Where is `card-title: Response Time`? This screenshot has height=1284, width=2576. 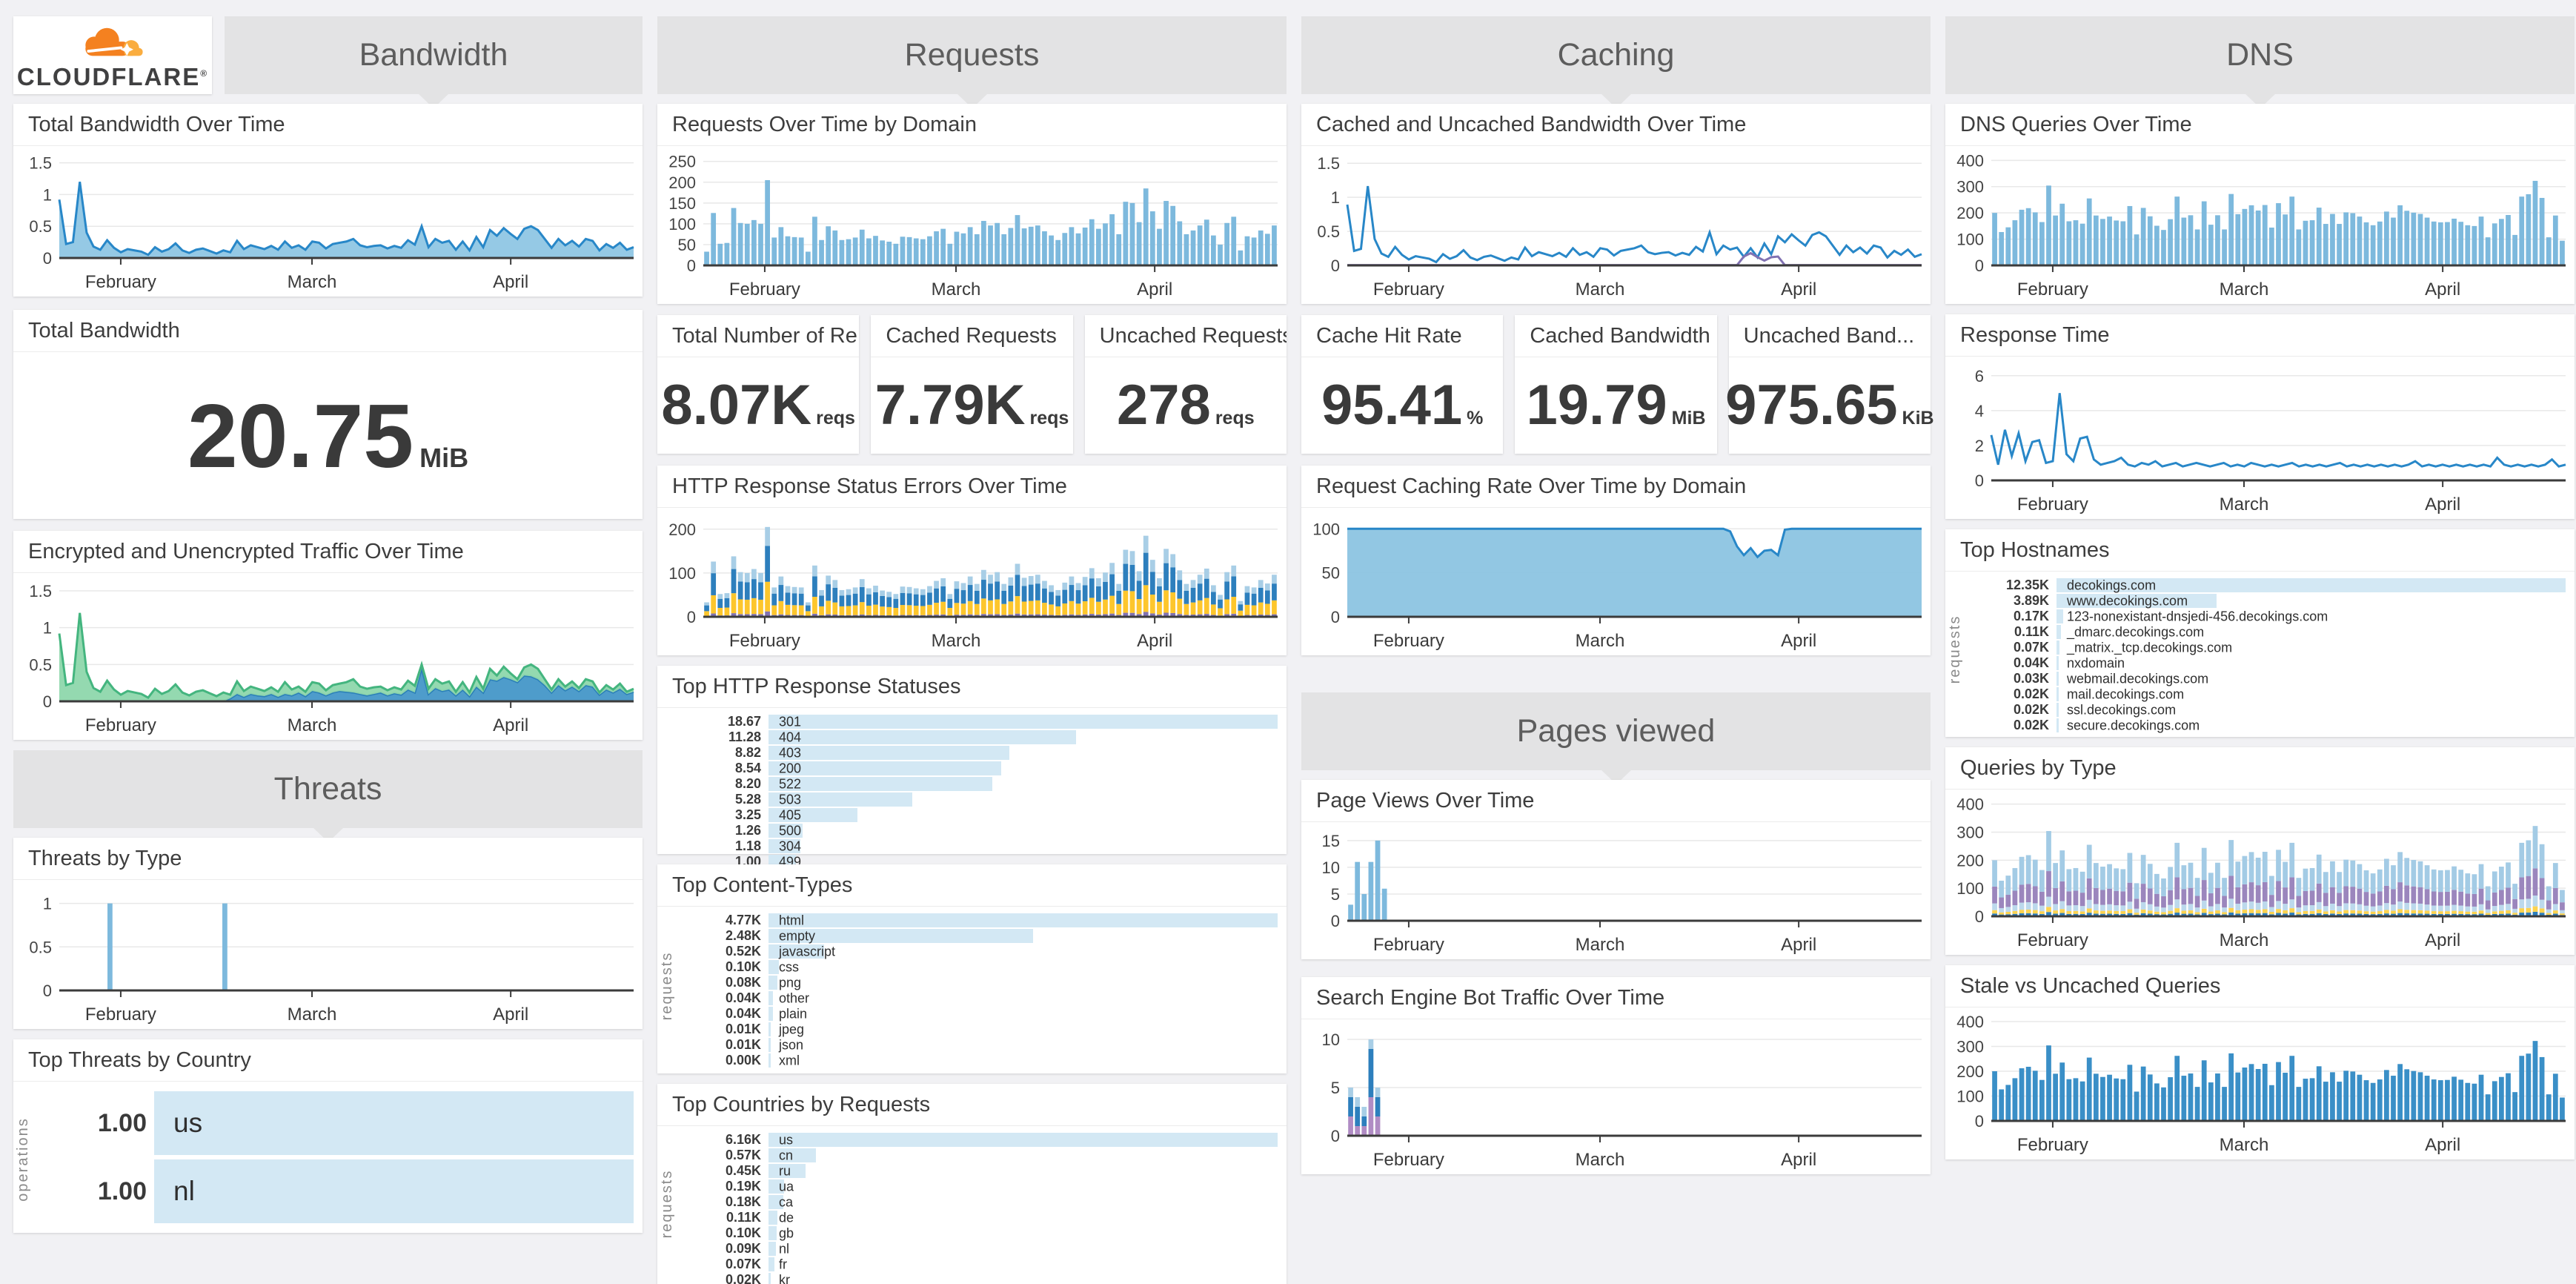 card-title: Response Time is located at coordinates (2260, 335).